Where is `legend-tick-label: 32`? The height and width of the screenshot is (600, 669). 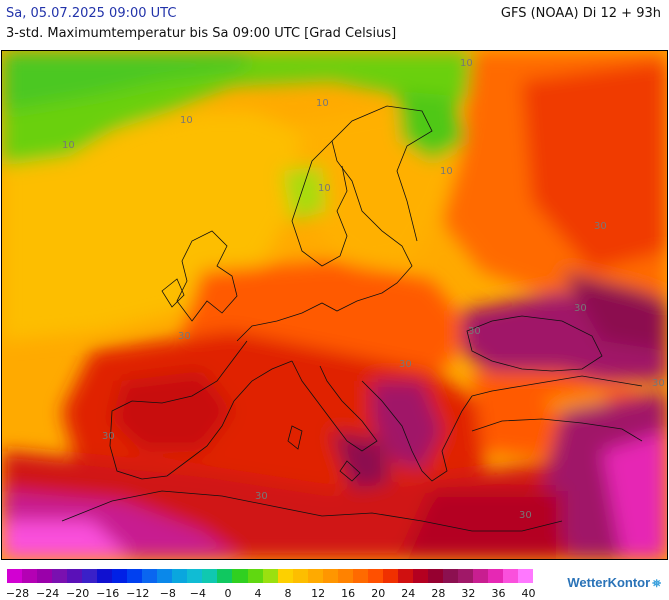
legend-tick-label: 32 is located at coordinates (468, 593).